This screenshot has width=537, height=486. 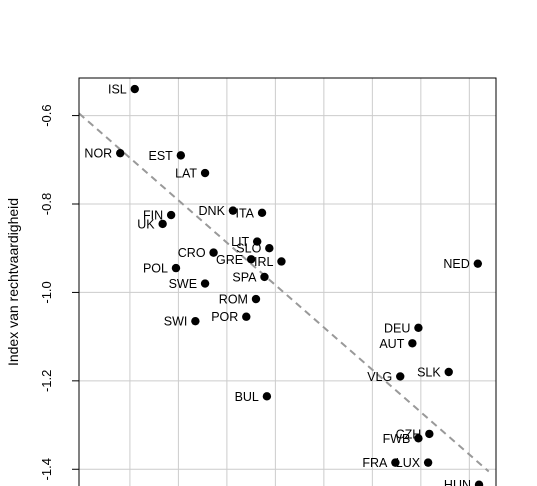 I want to click on point-label-lux: LUX, so click(x=408, y=463).